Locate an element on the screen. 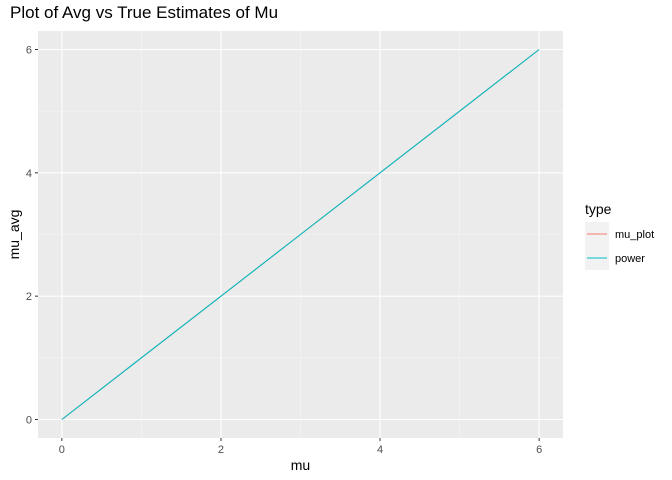  x-tick-label: 2 is located at coordinates (221, 450).